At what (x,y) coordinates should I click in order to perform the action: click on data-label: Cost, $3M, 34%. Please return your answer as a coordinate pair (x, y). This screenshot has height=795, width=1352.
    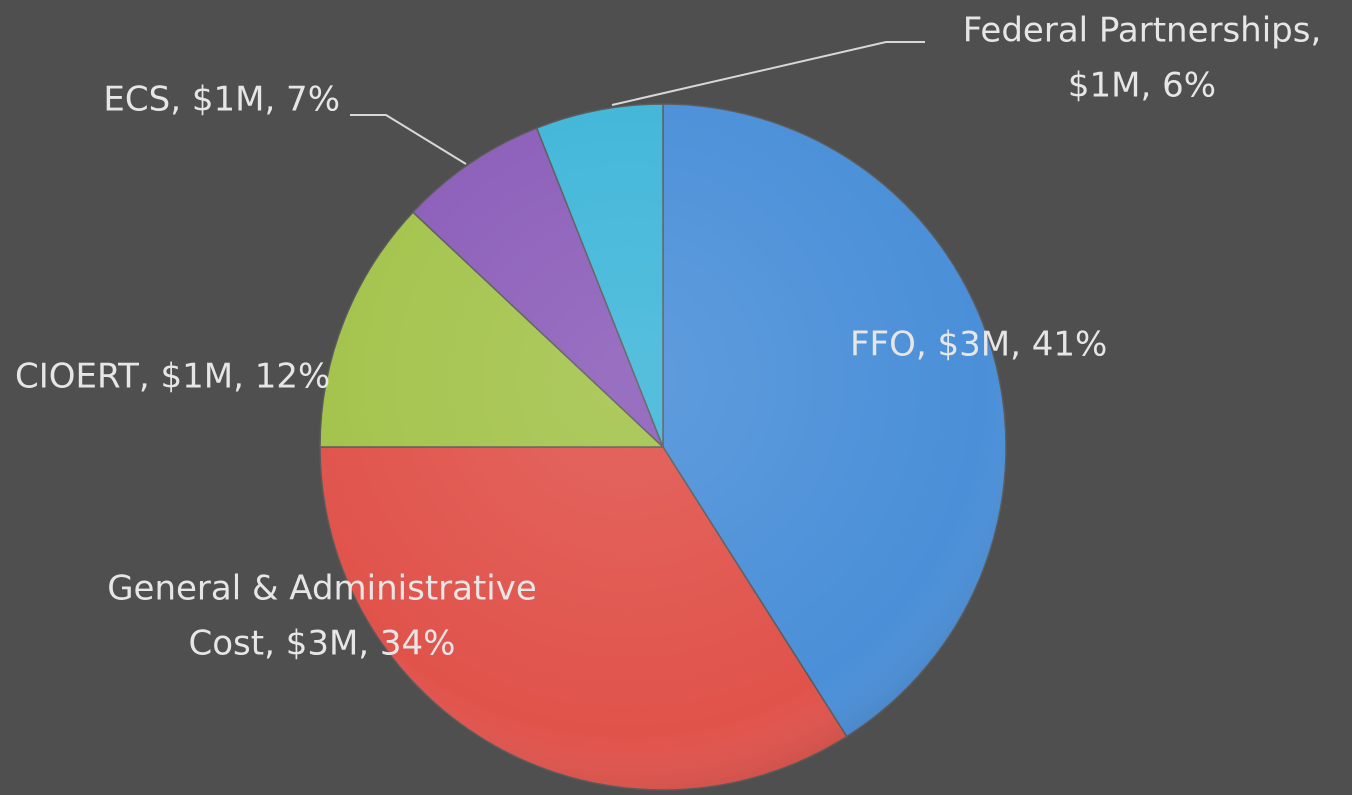
    Looking at the image, I should click on (322, 644).